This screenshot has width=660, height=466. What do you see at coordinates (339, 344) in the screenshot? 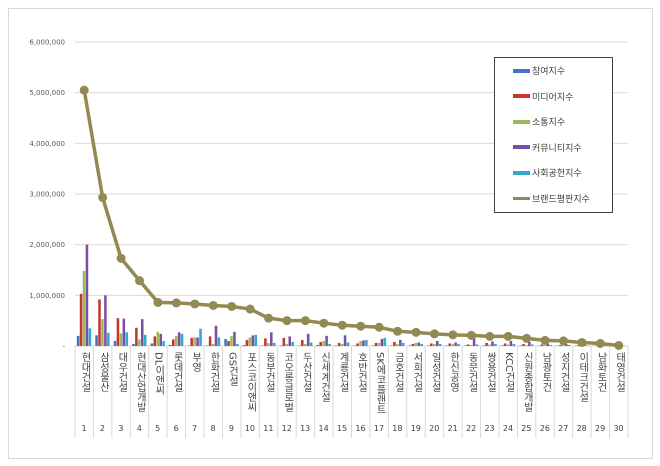
I see `bar-미디어지수-15` at bounding box center [339, 344].